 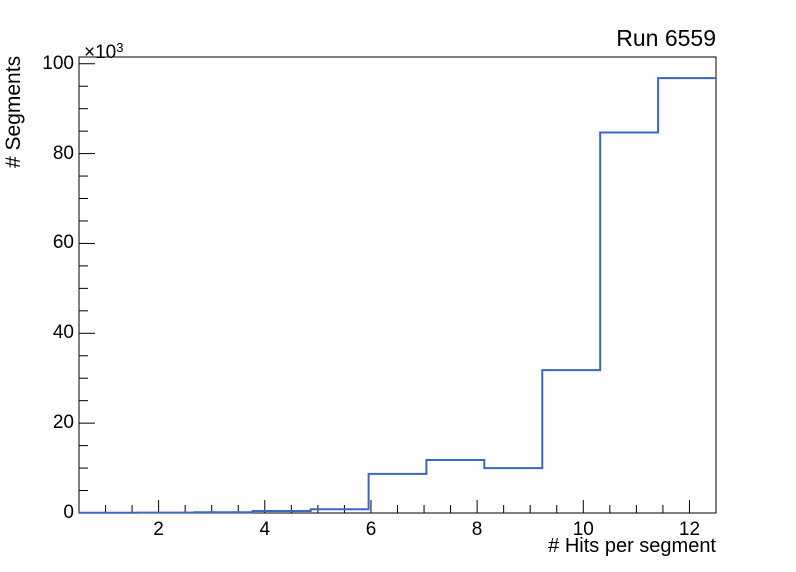 What do you see at coordinates (666, 38) in the screenshot?
I see `plot-title: Run 6559` at bounding box center [666, 38].